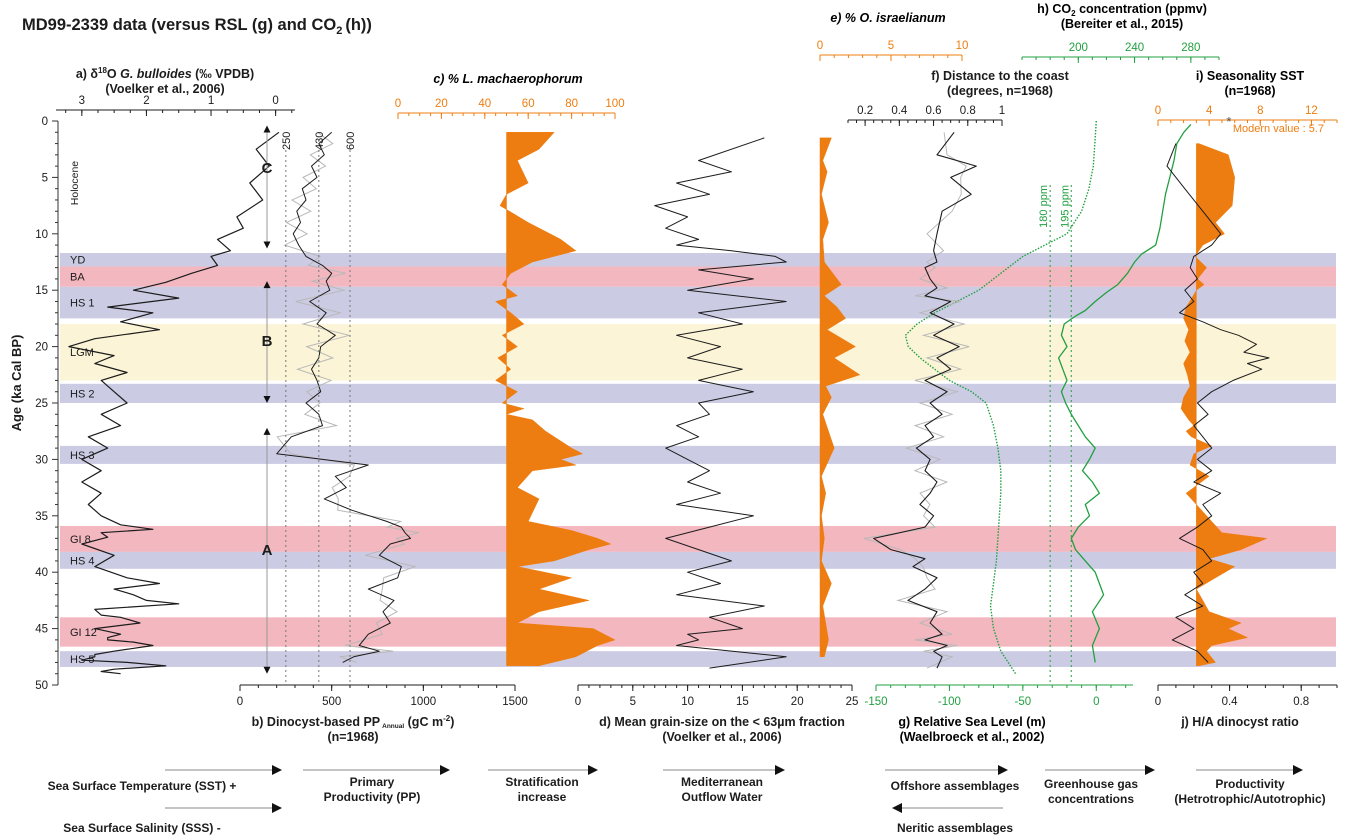  Describe the element at coordinates (1228, 121) in the screenshot. I see `modern-value-marker: *` at that location.